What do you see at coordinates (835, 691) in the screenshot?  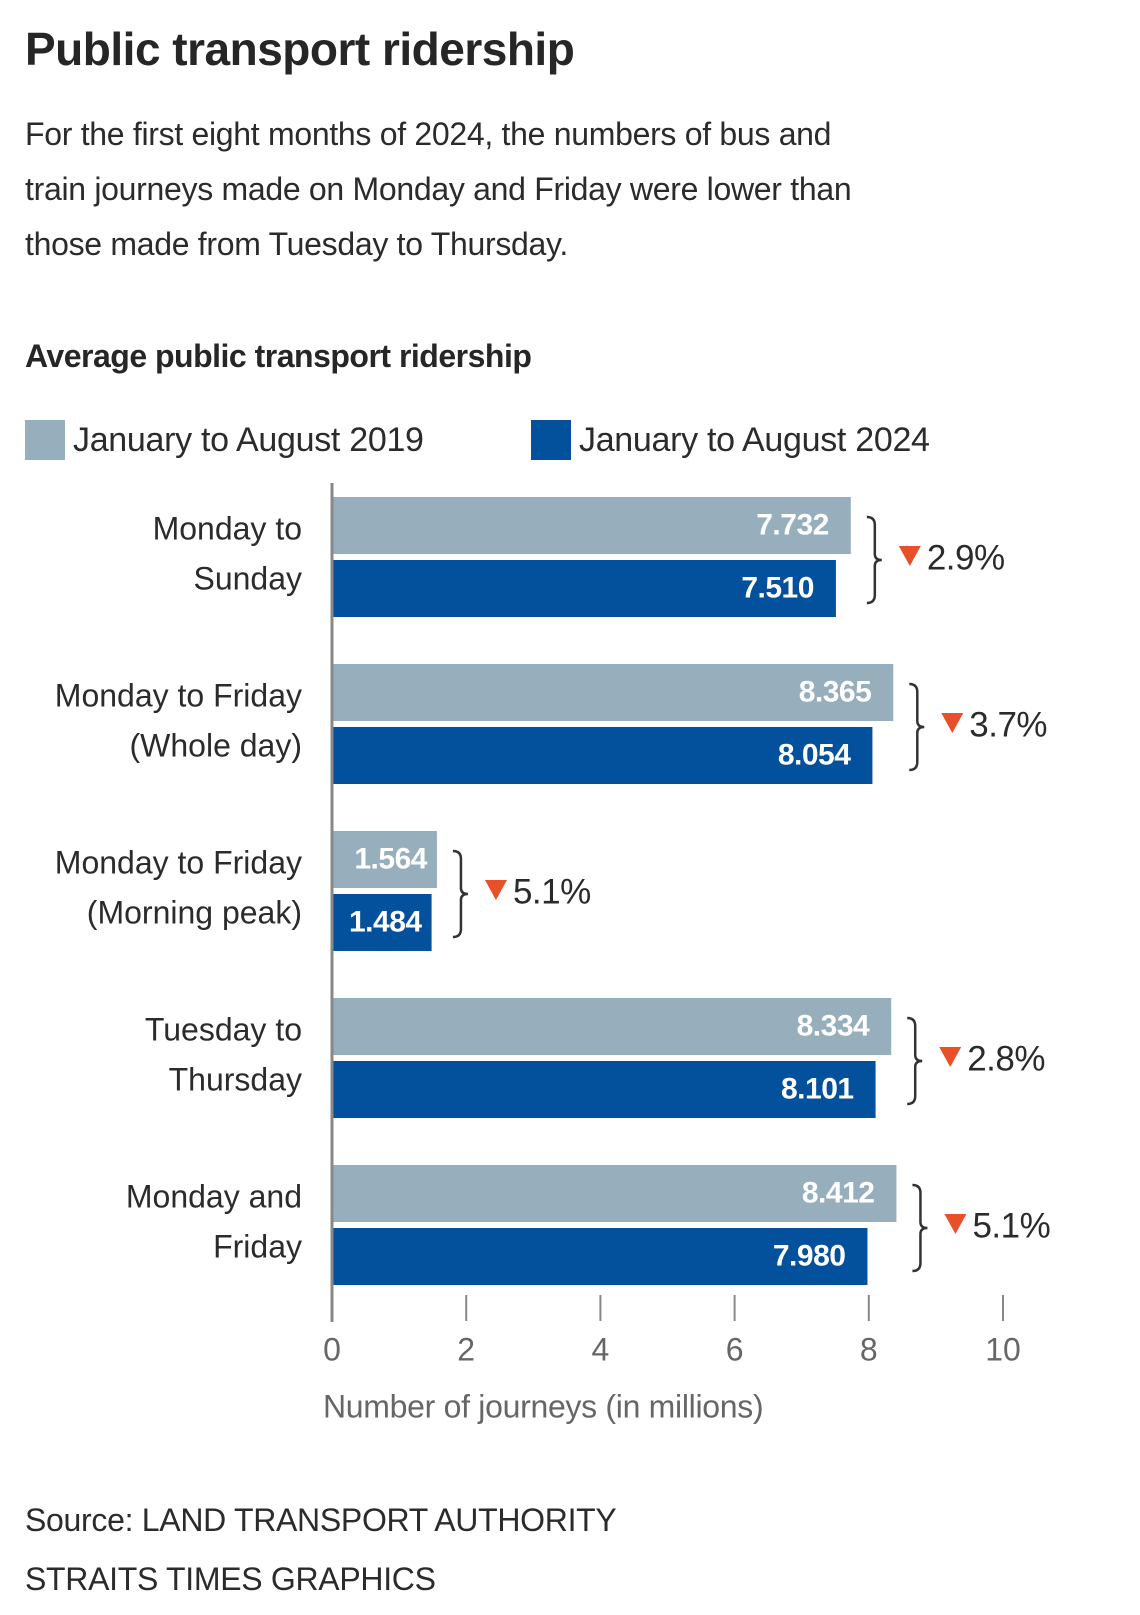 I see `data-label: 8.365` at bounding box center [835, 691].